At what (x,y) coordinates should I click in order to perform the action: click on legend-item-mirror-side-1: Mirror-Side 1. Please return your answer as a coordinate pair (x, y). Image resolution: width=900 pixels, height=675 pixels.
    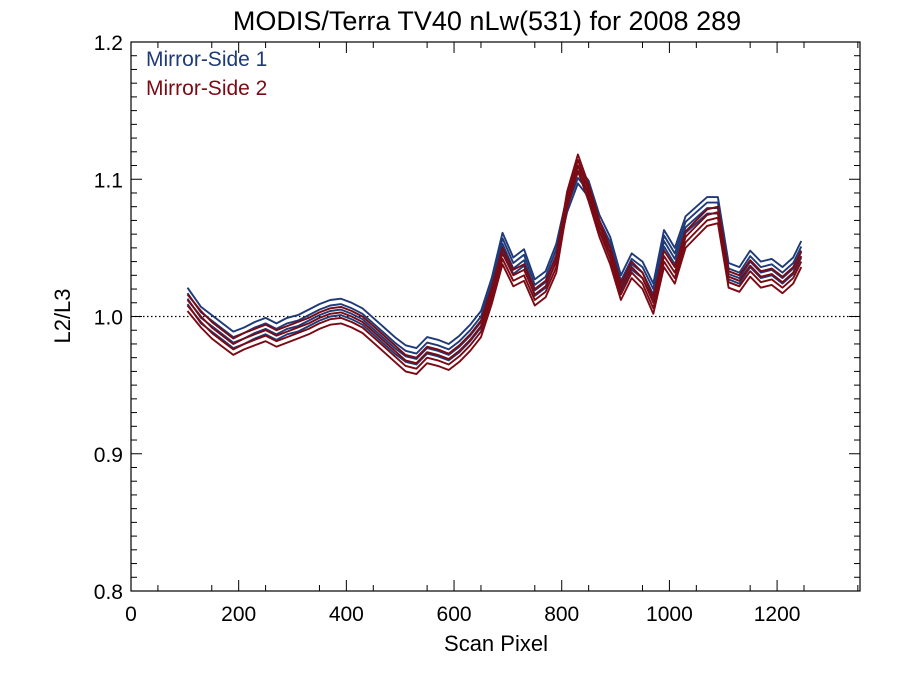
    Looking at the image, I should click on (206, 59).